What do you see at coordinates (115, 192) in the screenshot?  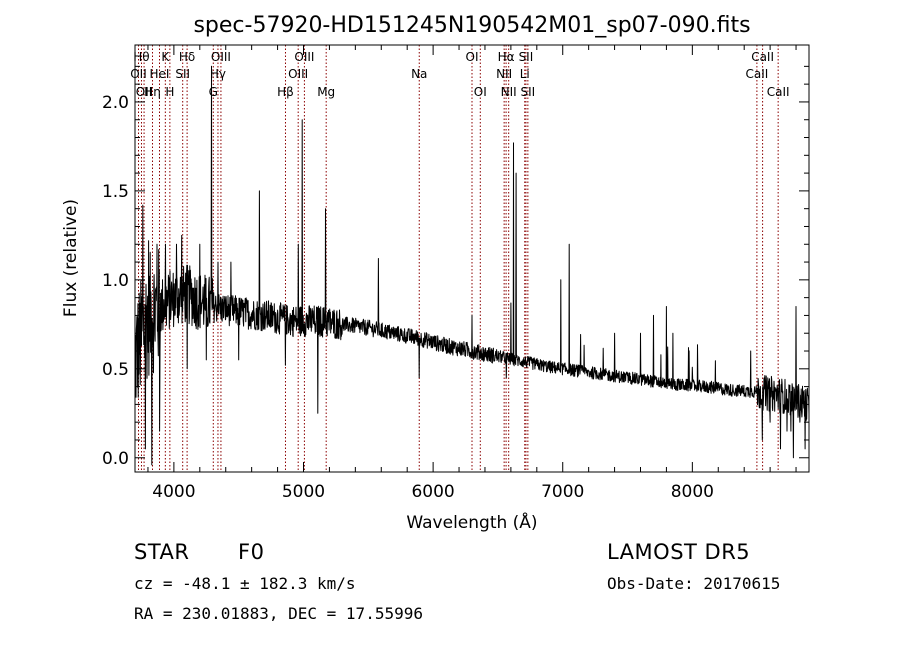 I see `y-tick-label: 1.5` at bounding box center [115, 192].